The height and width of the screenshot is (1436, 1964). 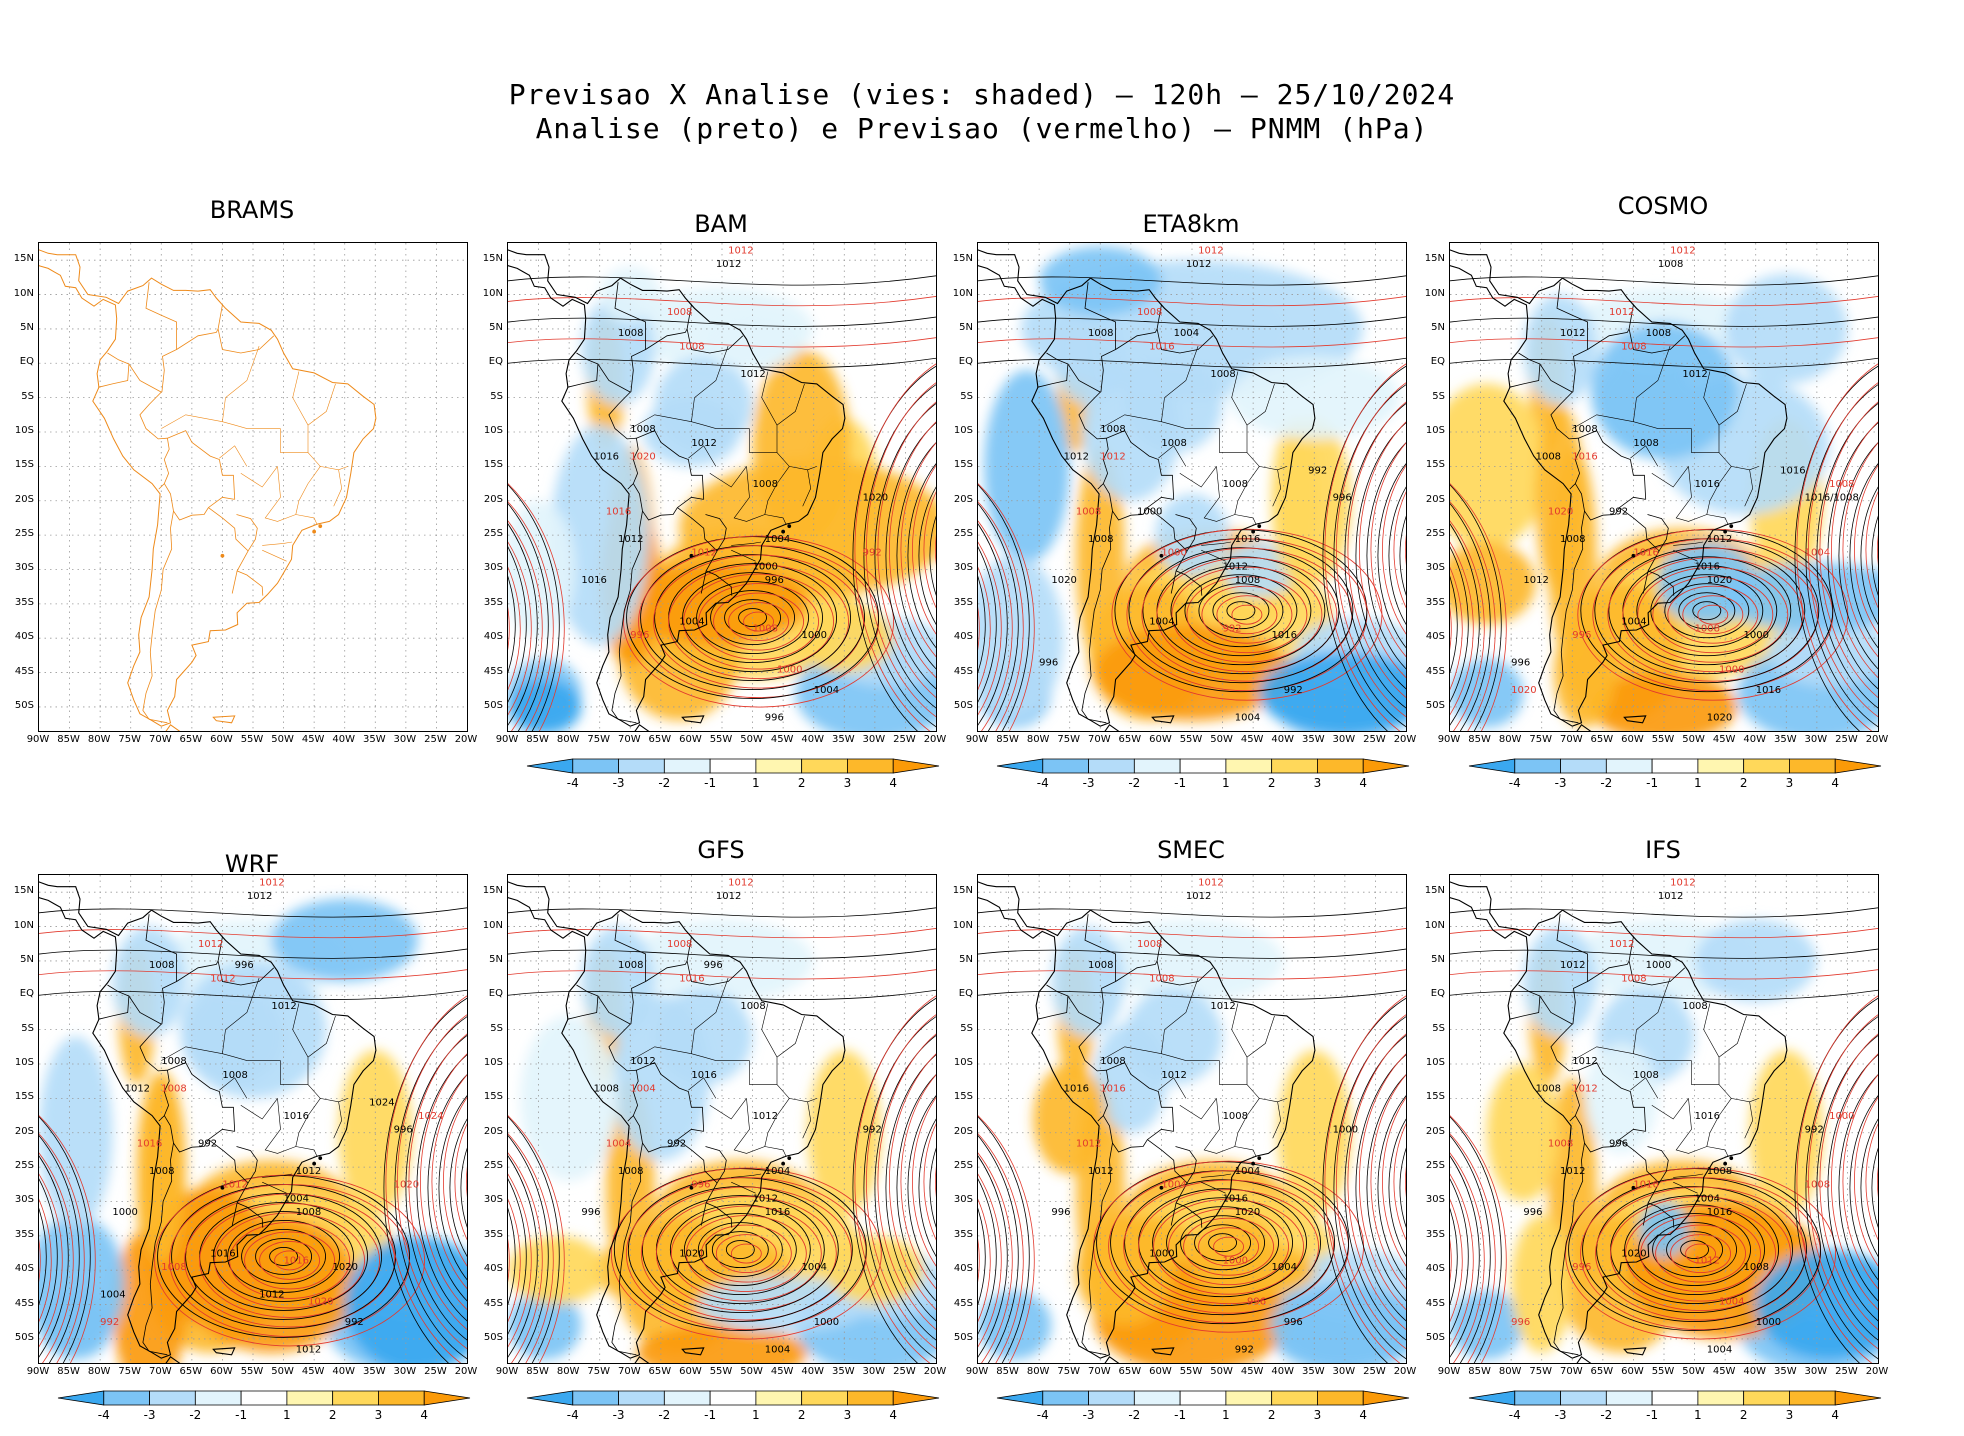 I want to click on analysis-label: 1012, so click(x=703, y=443).